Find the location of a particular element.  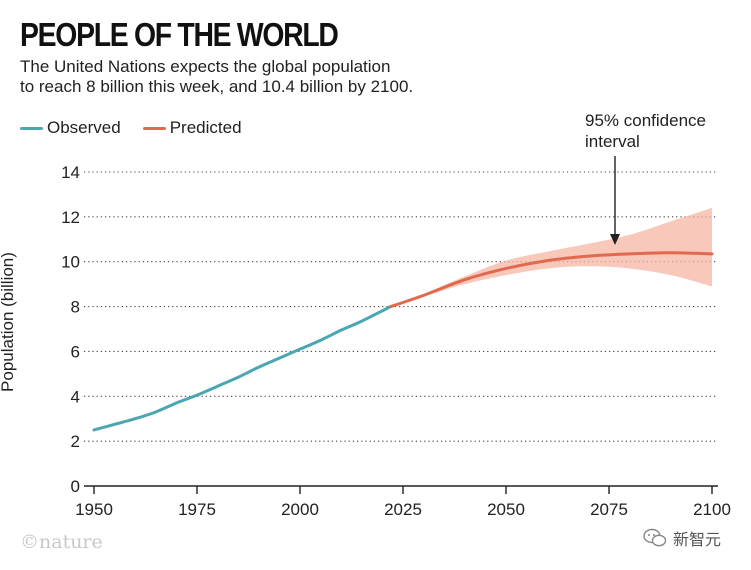

wechat-icon is located at coordinates (655, 537).